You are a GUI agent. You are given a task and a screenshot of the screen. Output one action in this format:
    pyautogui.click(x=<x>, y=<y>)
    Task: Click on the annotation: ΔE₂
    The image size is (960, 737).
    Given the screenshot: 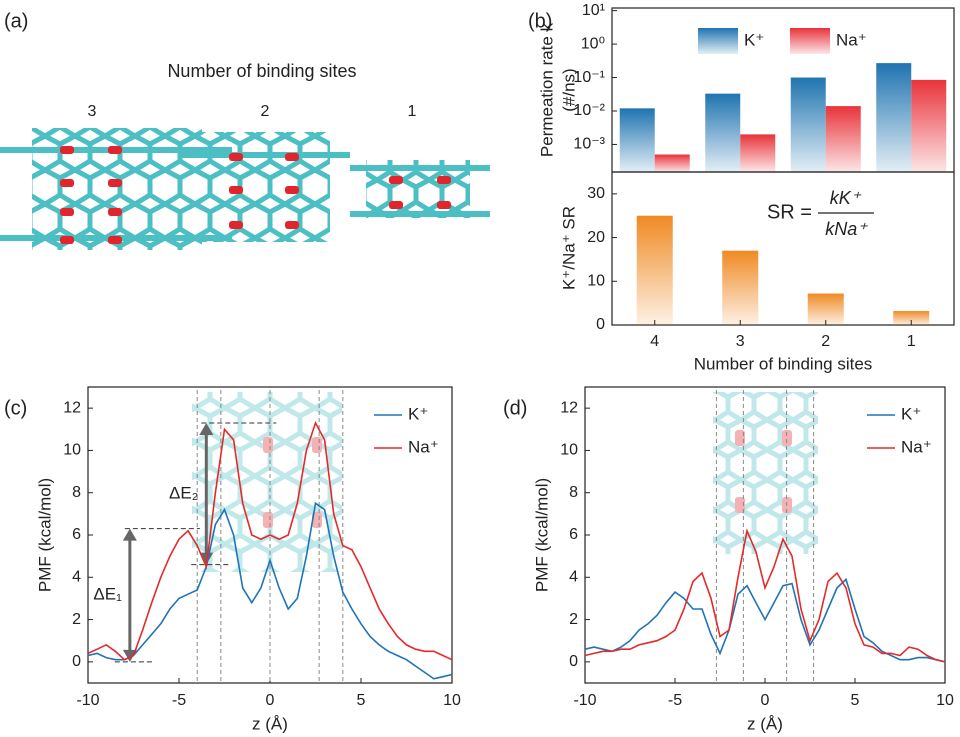 What is the action you would take?
    pyautogui.click(x=183, y=492)
    